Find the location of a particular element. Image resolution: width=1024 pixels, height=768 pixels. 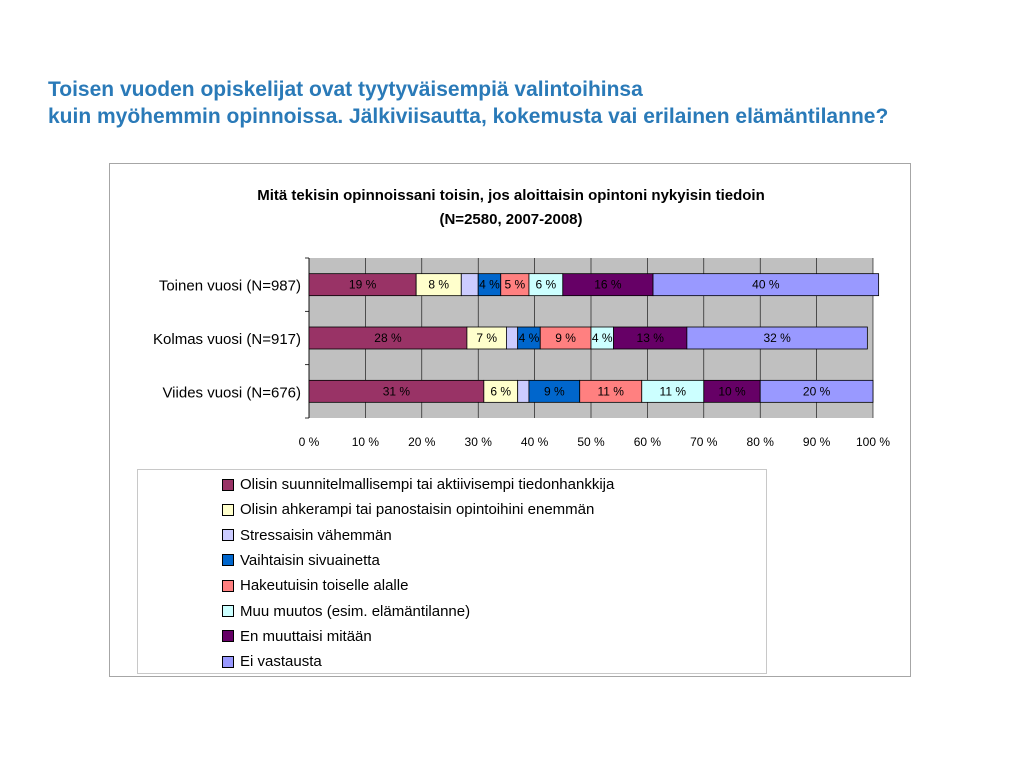

category-label: Viides vuosi (N=676) is located at coordinates (231, 392).